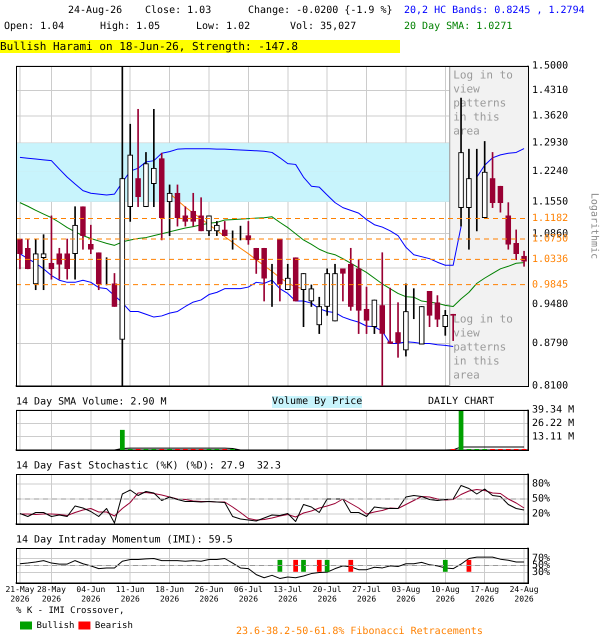  I want to click on text: DAILY CHART, so click(461, 402).